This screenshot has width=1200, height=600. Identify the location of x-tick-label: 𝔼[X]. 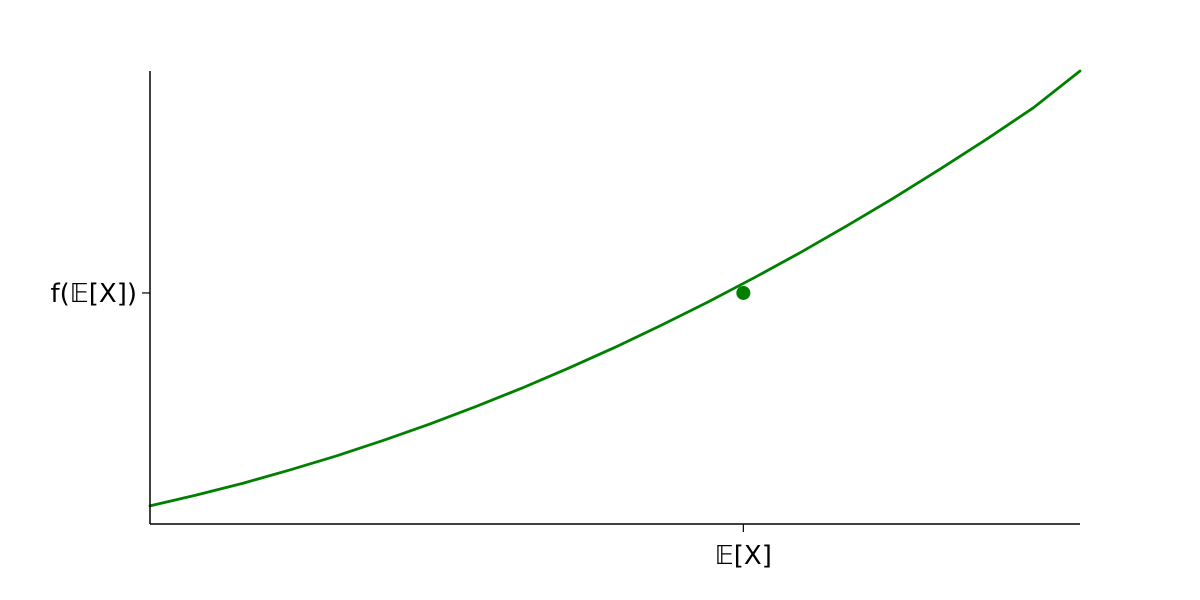
(743, 556).